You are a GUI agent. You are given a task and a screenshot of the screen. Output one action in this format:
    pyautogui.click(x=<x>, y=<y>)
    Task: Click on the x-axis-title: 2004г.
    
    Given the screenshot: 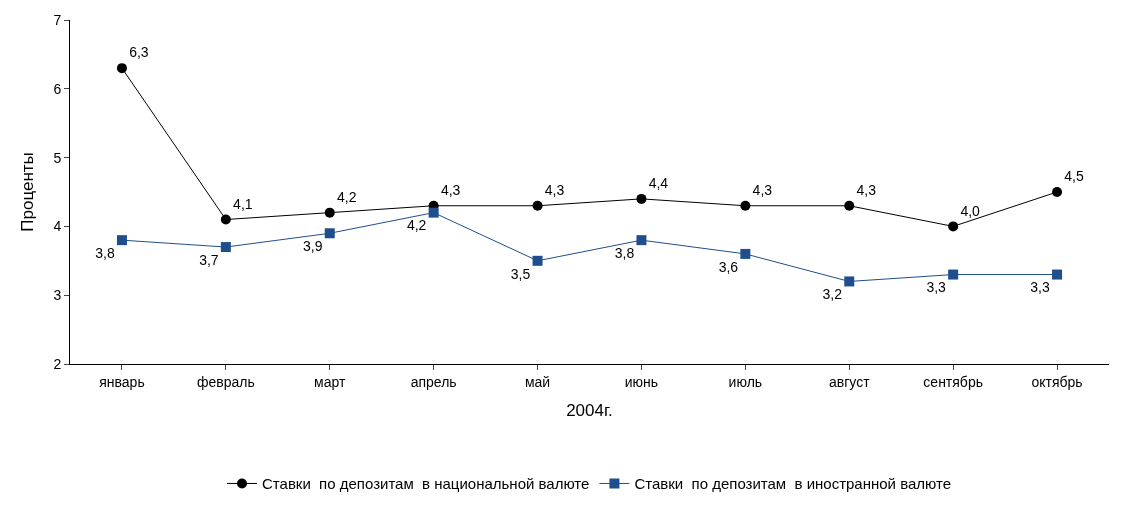 What is the action you would take?
    pyautogui.click(x=589, y=411)
    